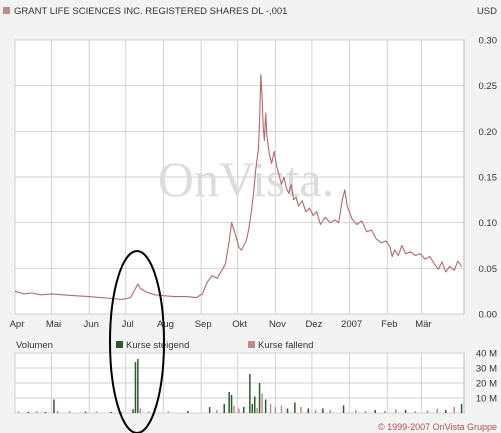 This screenshot has height=433, width=501. I want to click on watermark: OnVista., so click(246, 179).